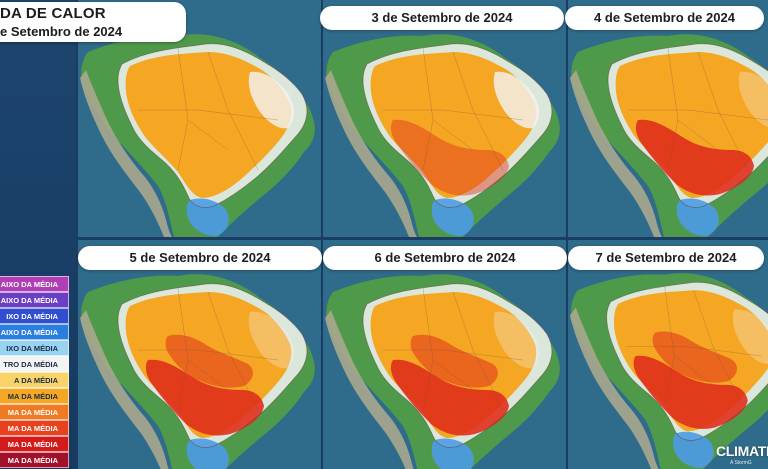  I want to click on title-card: DA DE CALOR e Setembro de 2024, so click(93, 22).